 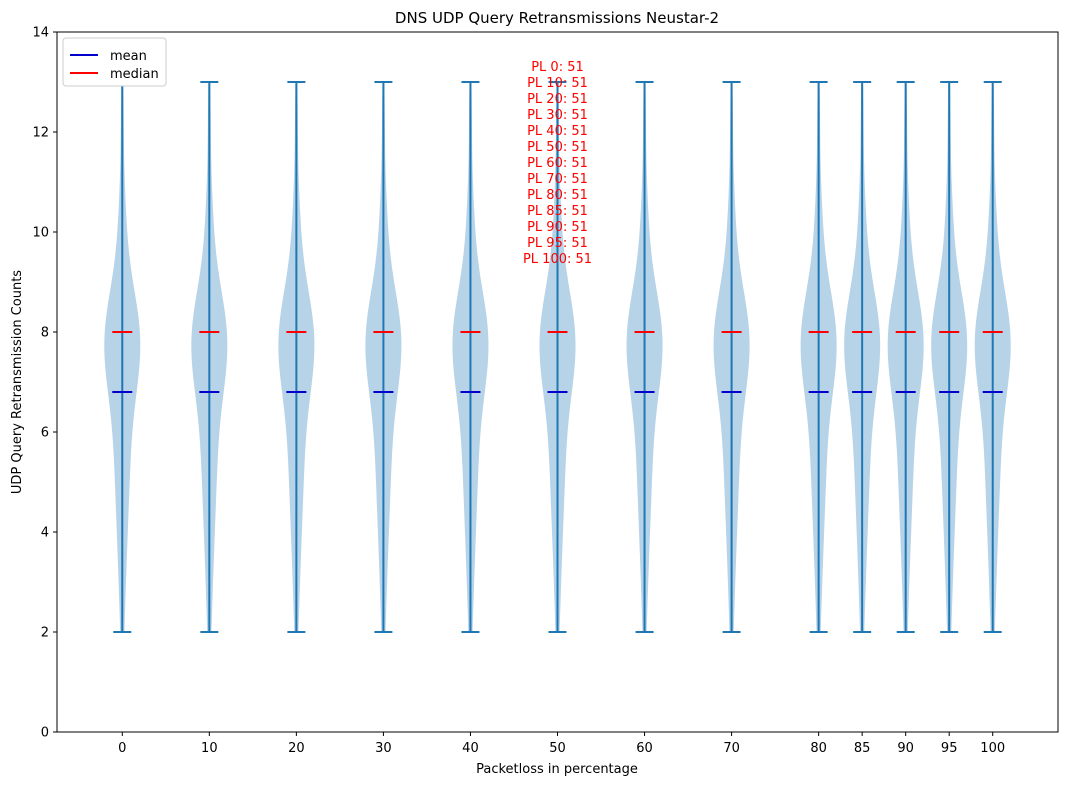 I want to click on y-tick-label: 0, so click(x=45, y=733).